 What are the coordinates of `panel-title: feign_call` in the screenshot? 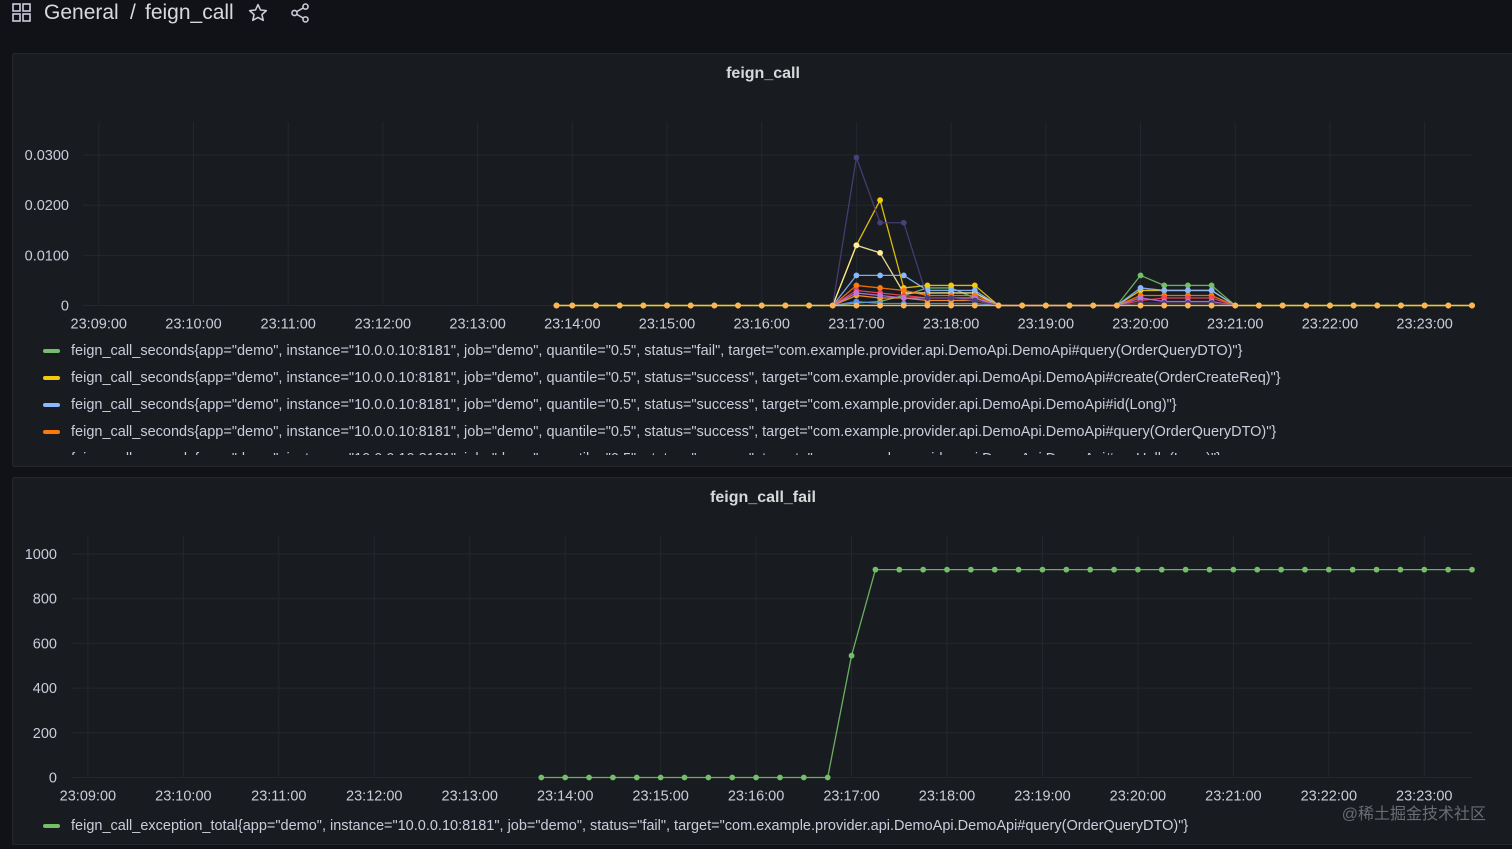 It's located at (763, 73).